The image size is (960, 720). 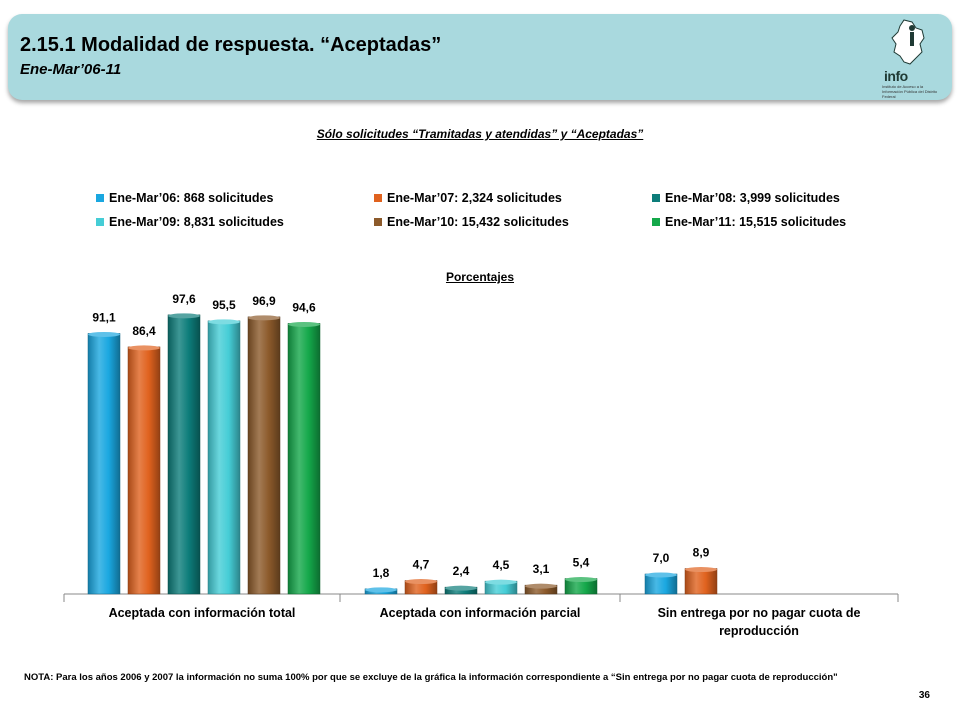 I want to click on data-label: 2,4, so click(x=461, y=571).